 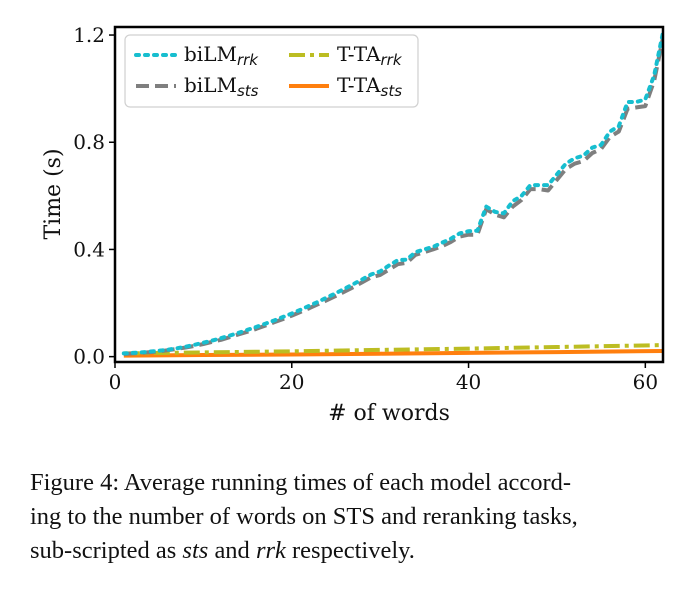 I want to click on caption-and: and, so click(x=232, y=550).